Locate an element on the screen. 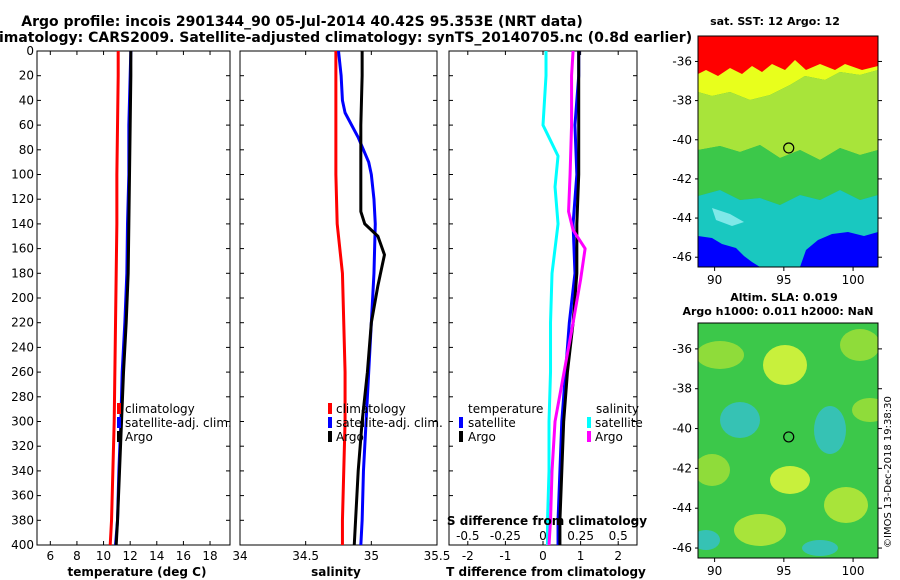 The height and width of the screenshot is (580, 900). legend-title-temperature: temperature is located at coordinates (505, 409).